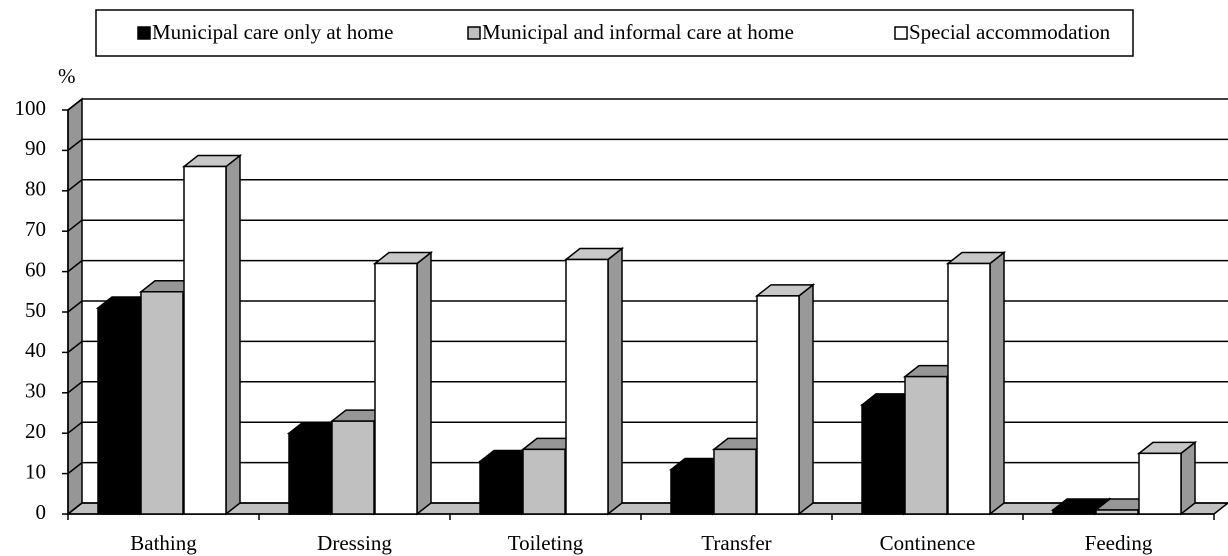 This screenshot has height=556, width=1228. What do you see at coordinates (736, 543) in the screenshot?
I see `x-tick-label: Transfer` at bounding box center [736, 543].